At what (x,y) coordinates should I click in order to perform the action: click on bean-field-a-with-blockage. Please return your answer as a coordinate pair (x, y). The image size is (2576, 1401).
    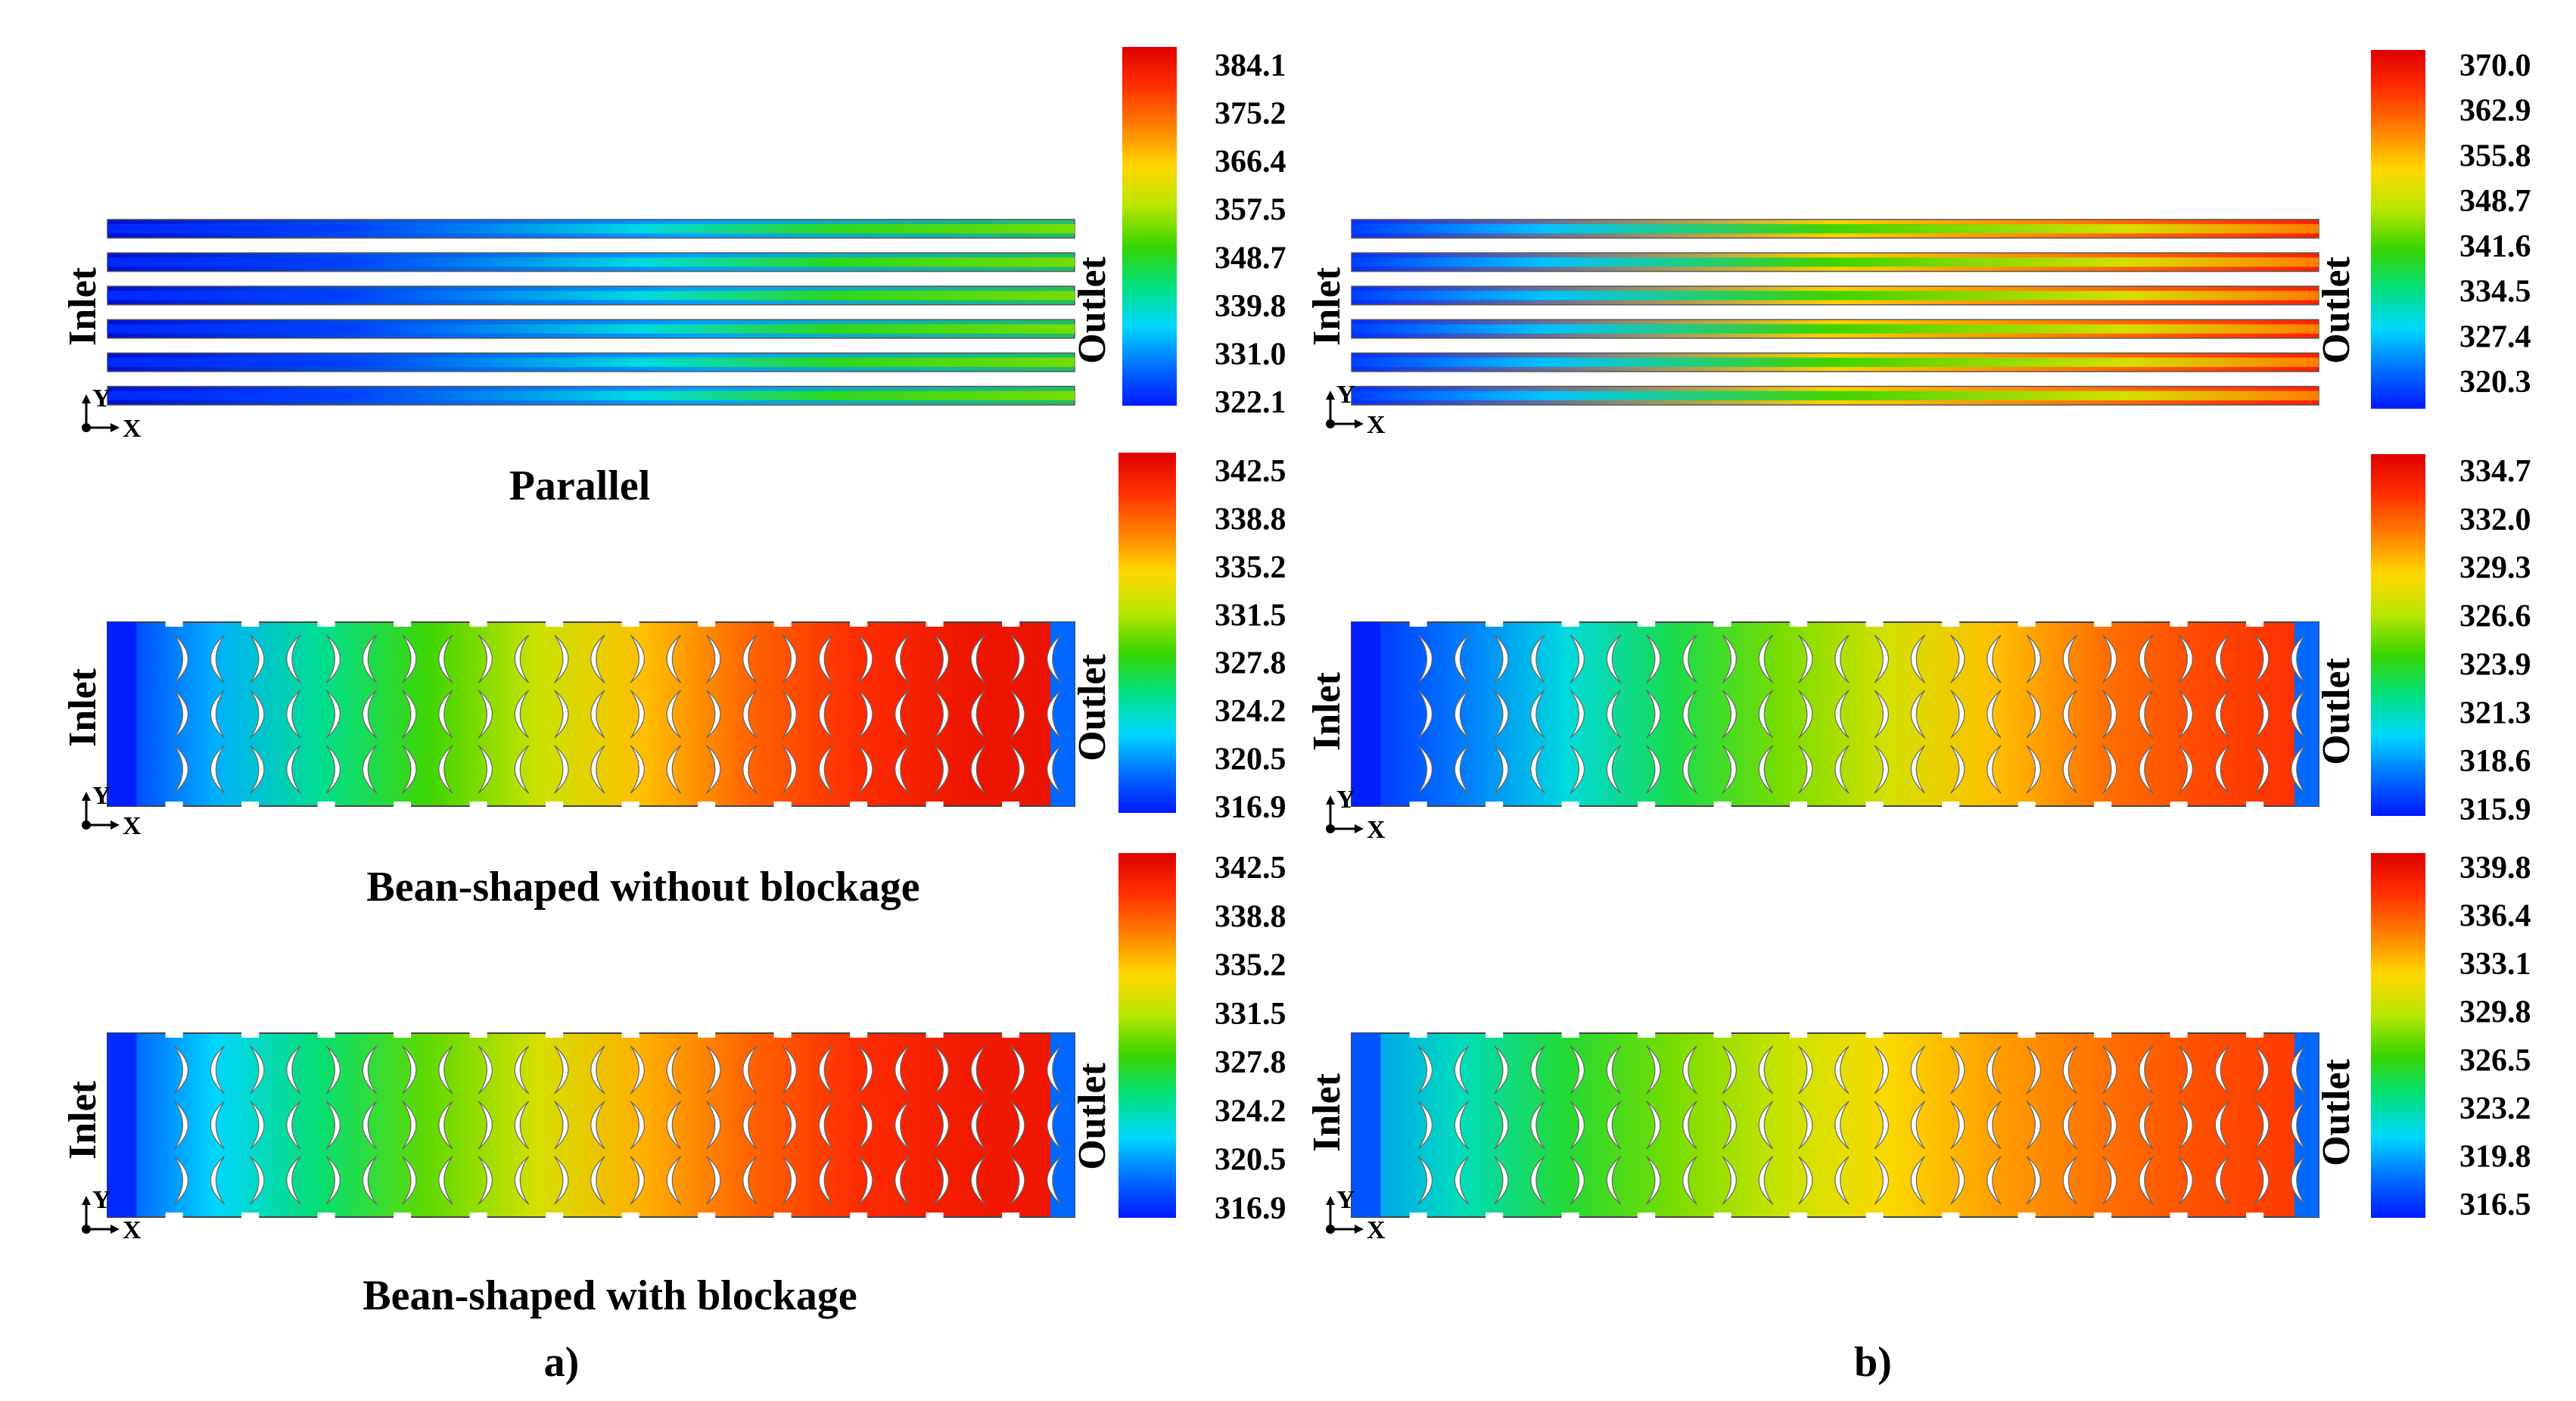
    Looking at the image, I should click on (591, 1125).